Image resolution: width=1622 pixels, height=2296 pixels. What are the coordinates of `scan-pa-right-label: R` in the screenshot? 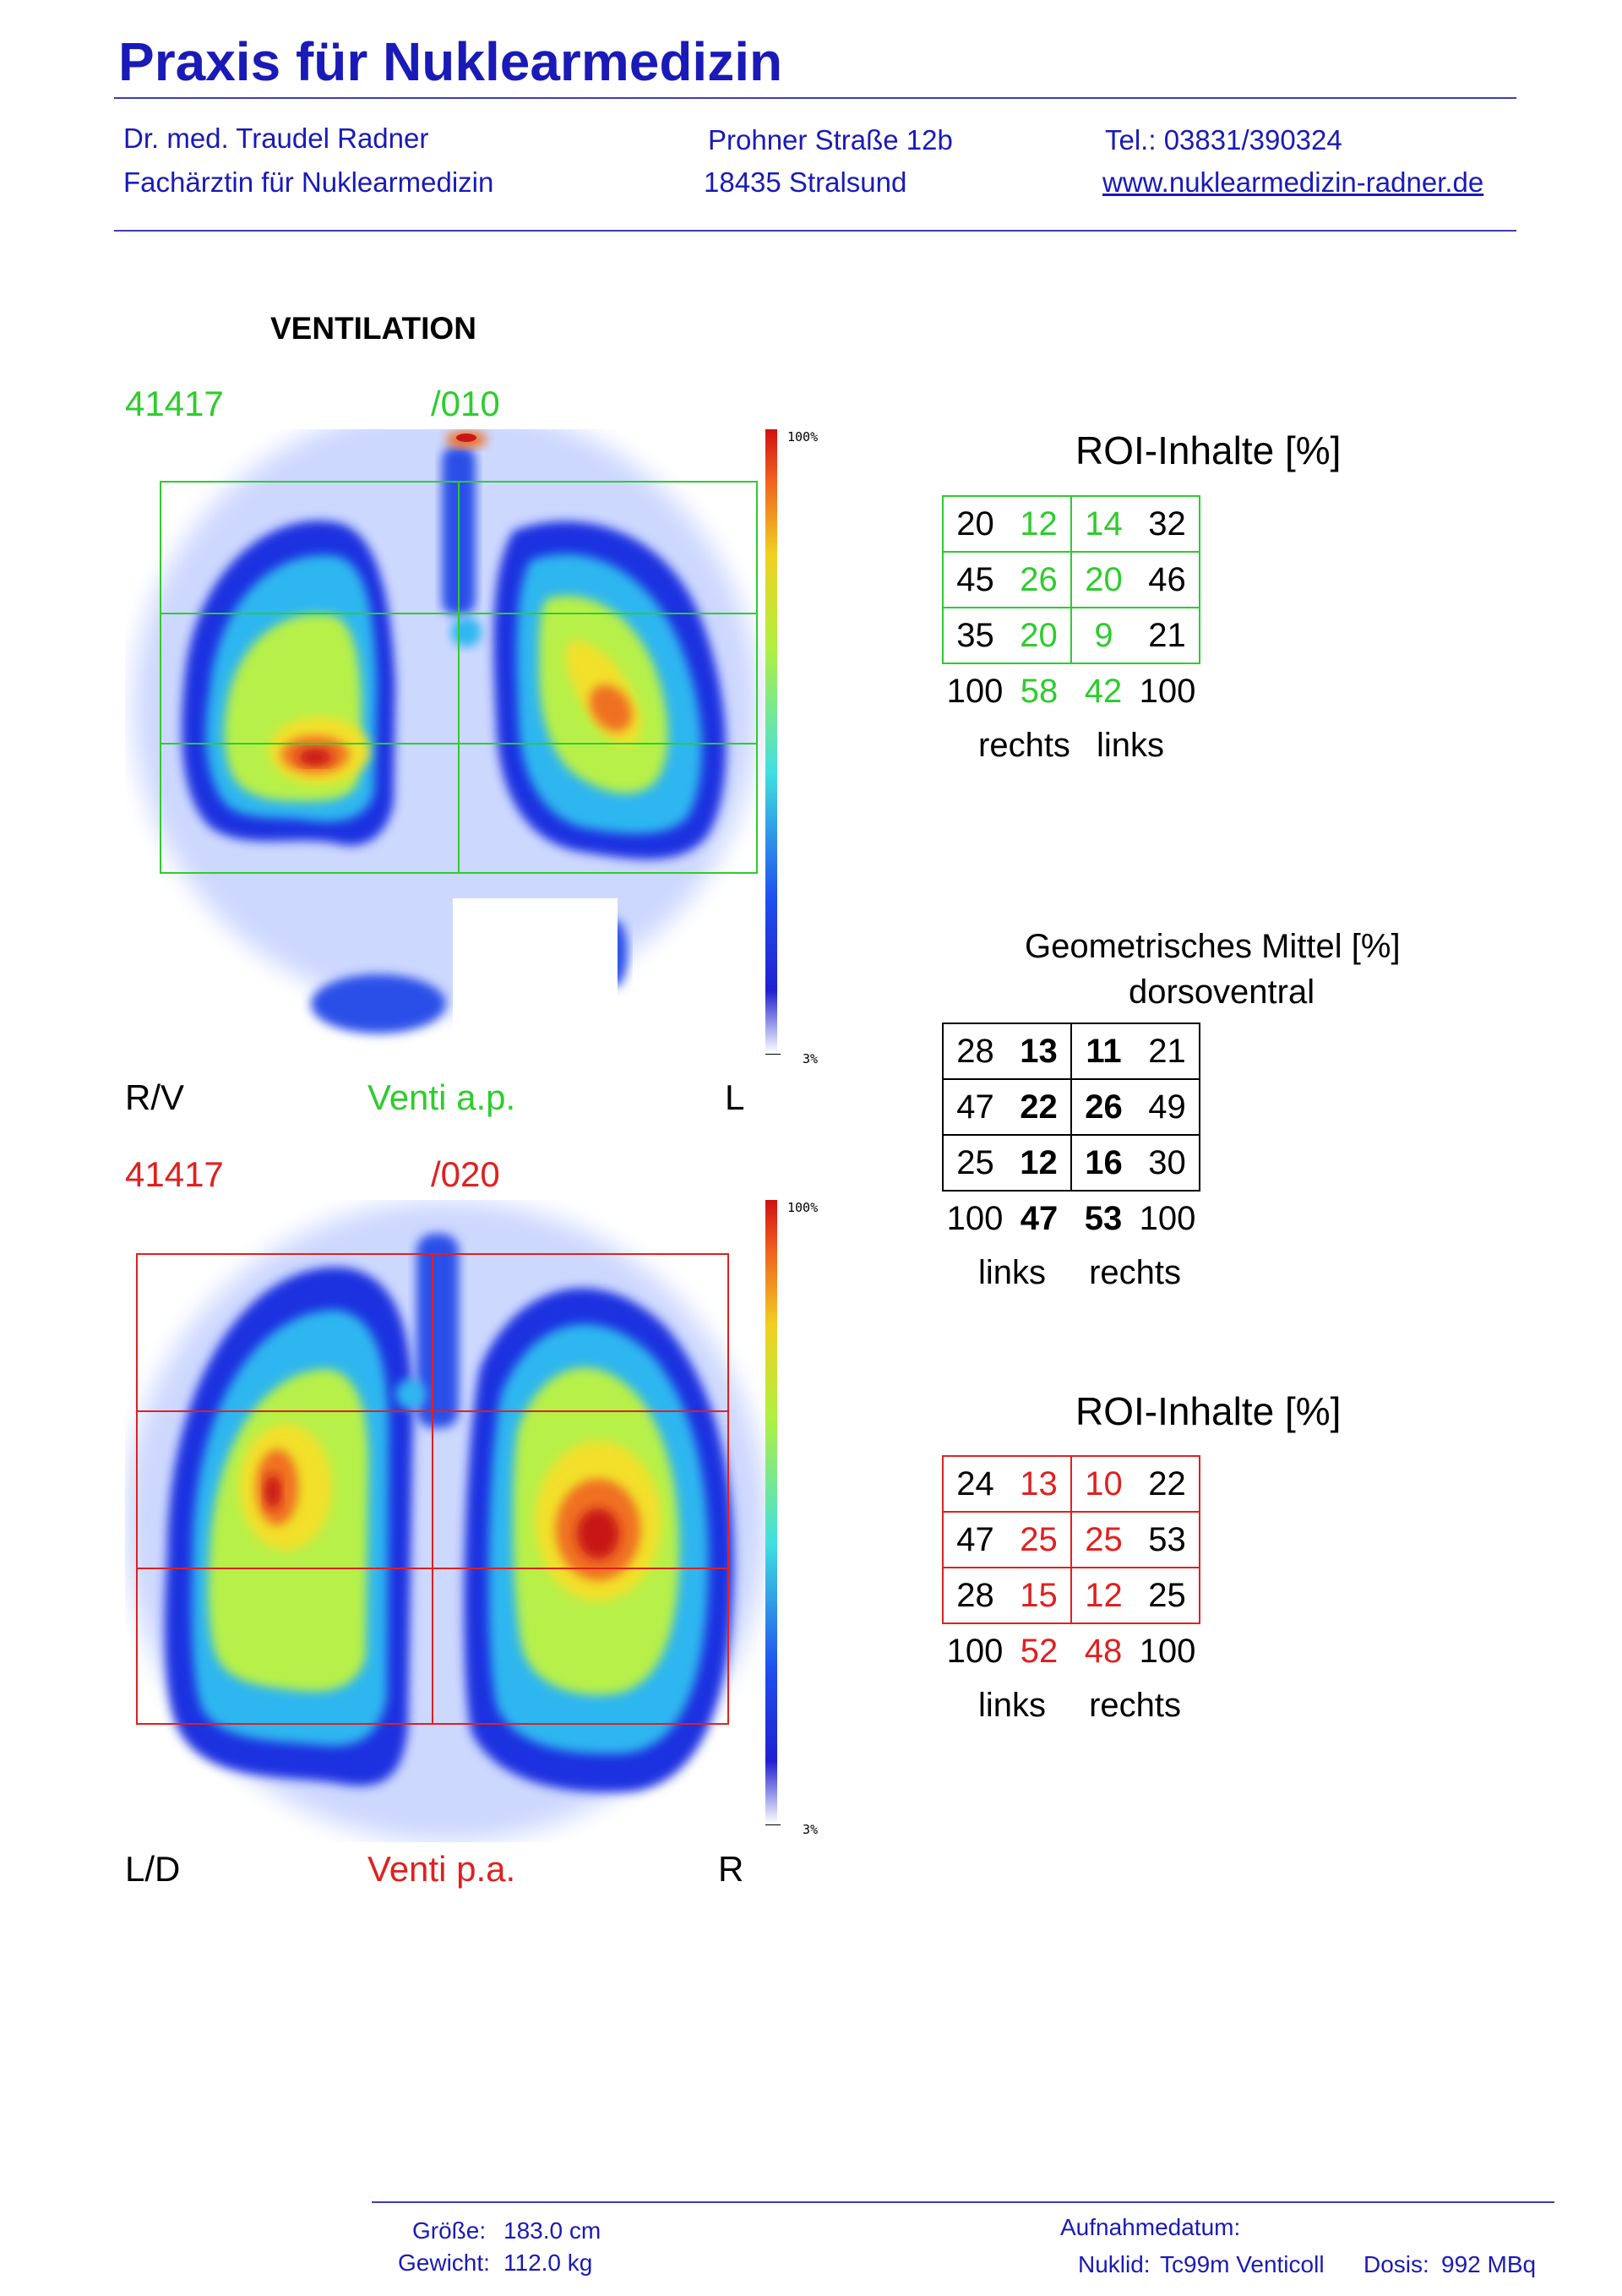 It's located at (731, 1869).